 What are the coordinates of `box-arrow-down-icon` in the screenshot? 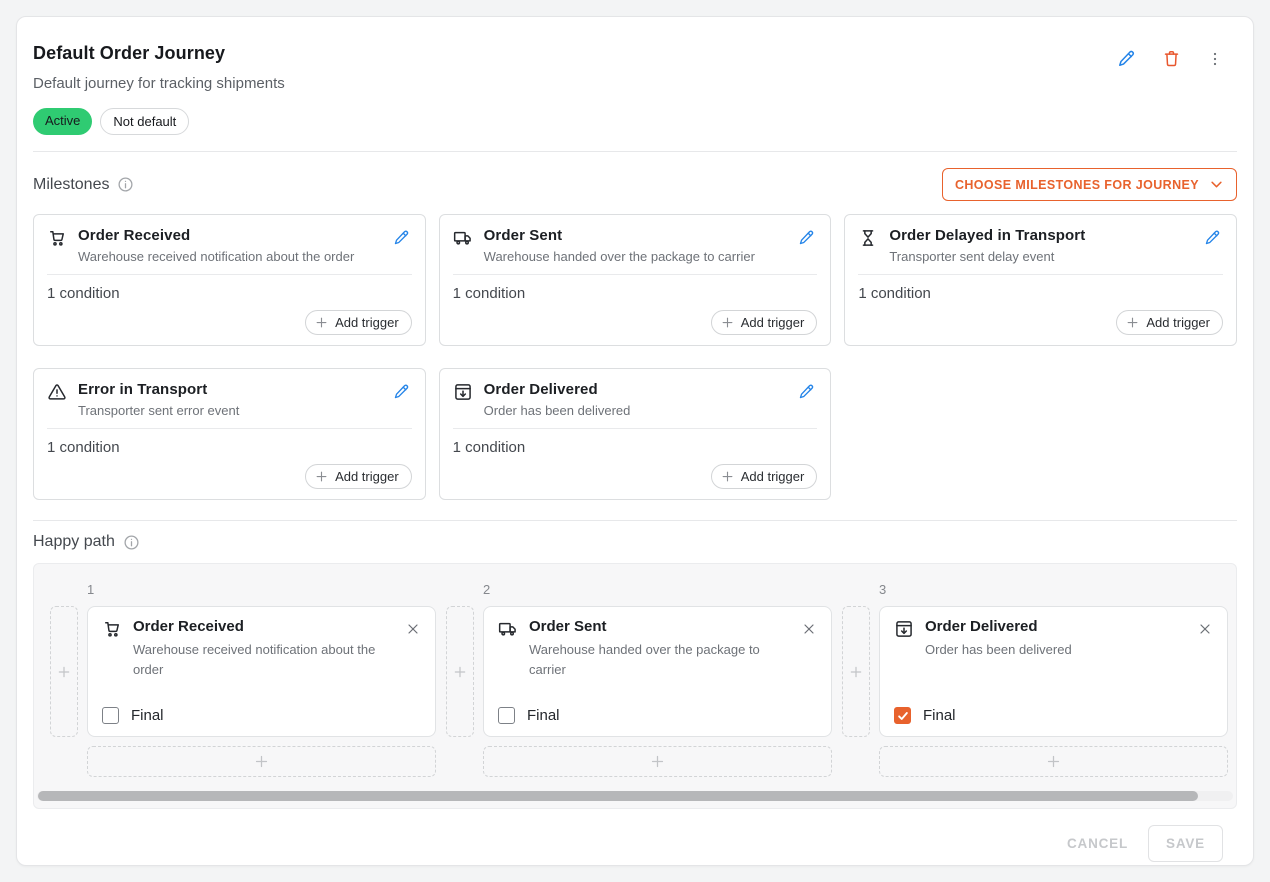 It's located at (904, 629).